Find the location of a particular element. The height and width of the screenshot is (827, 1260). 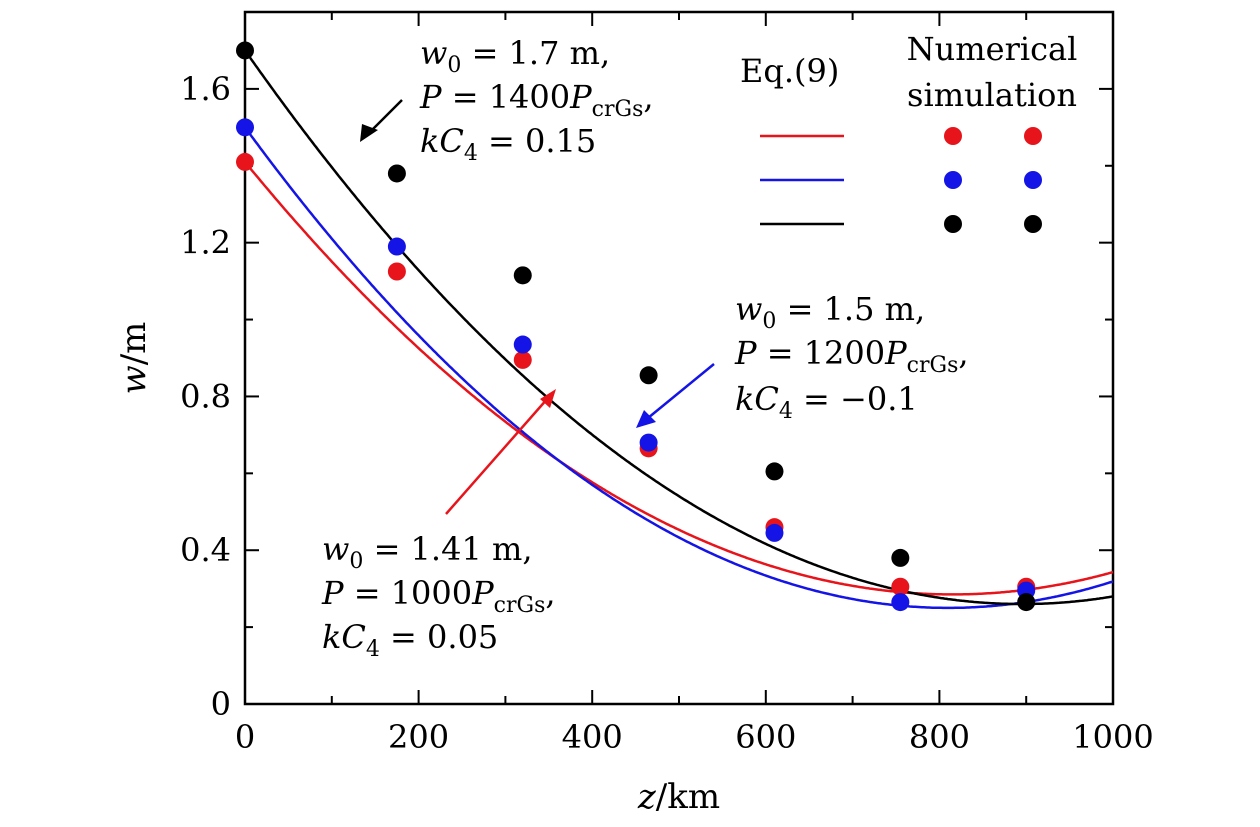

legend-line-header: Eq.(9) is located at coordinates (789, 71).